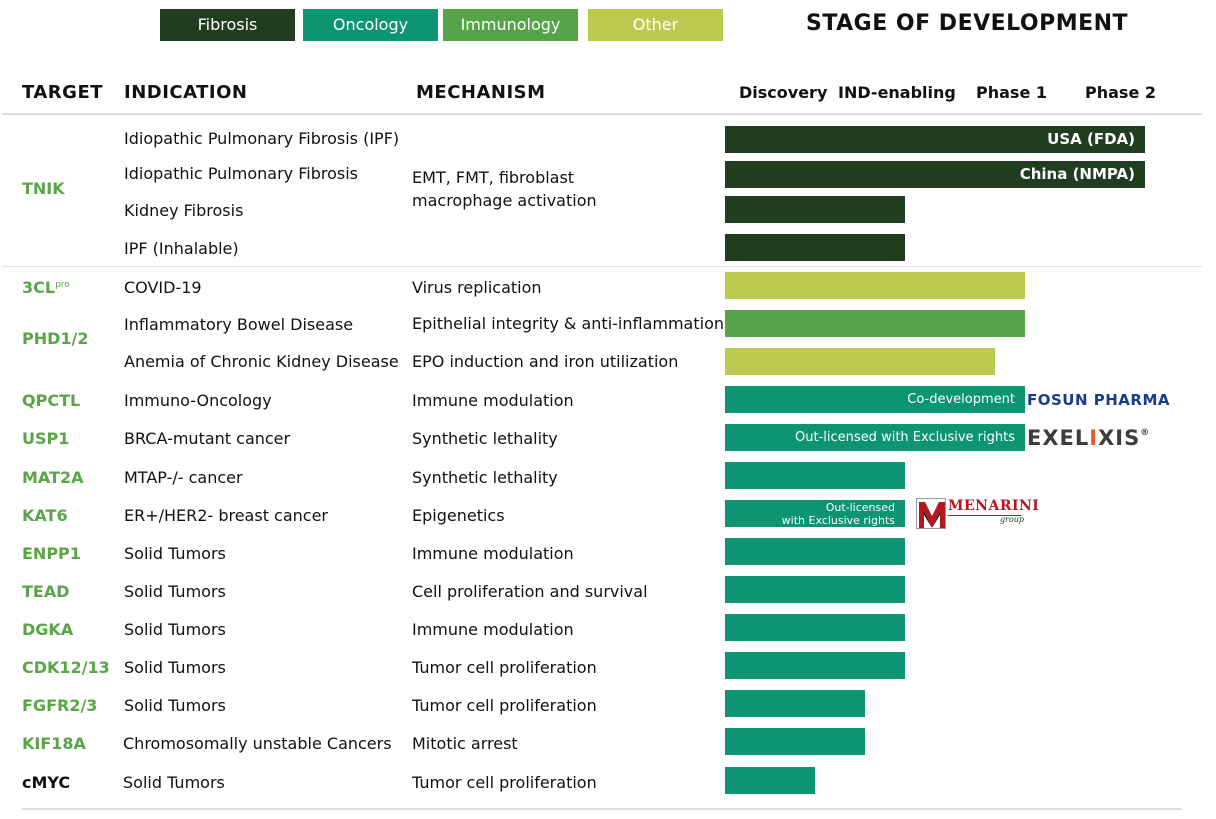  Describe the element at coordinates (770, 780) in the screenshot. I see `progress-bar-cmyc` at that location.